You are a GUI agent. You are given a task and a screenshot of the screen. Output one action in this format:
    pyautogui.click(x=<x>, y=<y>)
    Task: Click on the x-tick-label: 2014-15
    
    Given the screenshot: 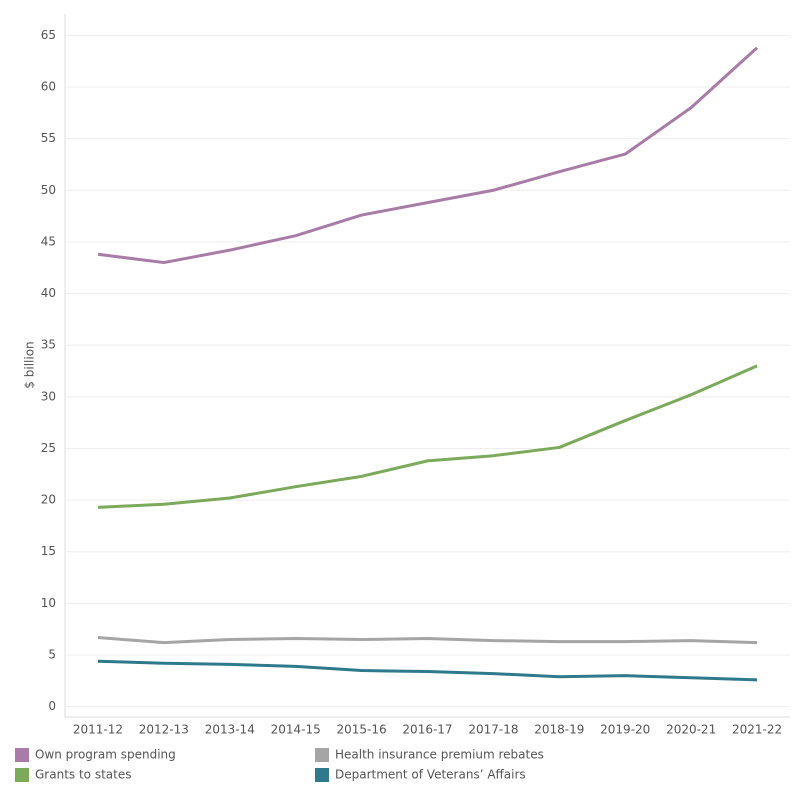 What is the action you would take?
    pyautogui.click(x=296, y=730)
    